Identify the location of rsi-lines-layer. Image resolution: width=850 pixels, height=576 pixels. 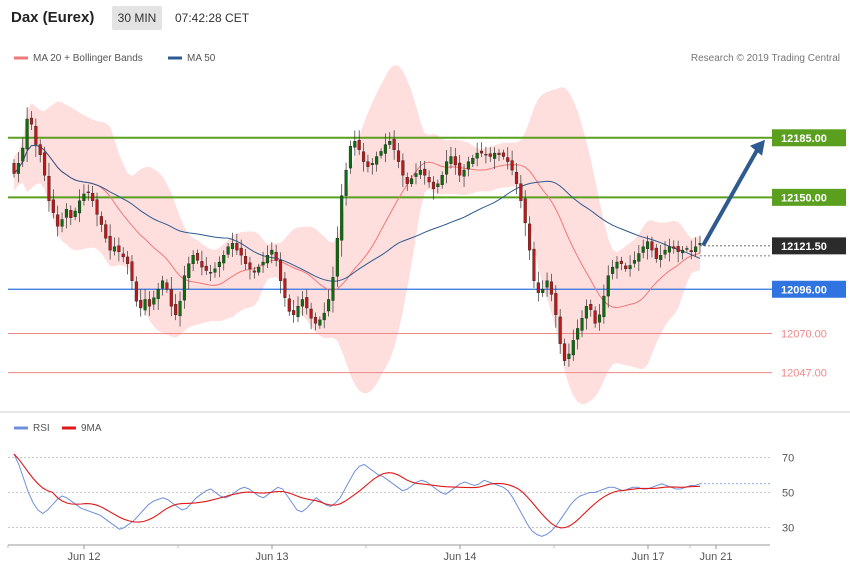
(391, 495).